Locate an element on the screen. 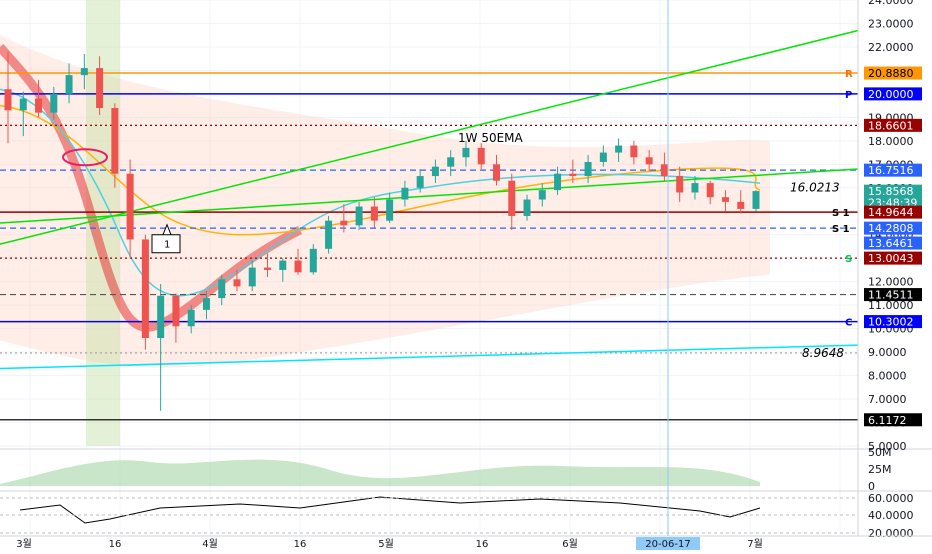 This screenshot has height=554, width=932. price-axis-tick: 8.0000 is located at coordinates (887, 376).